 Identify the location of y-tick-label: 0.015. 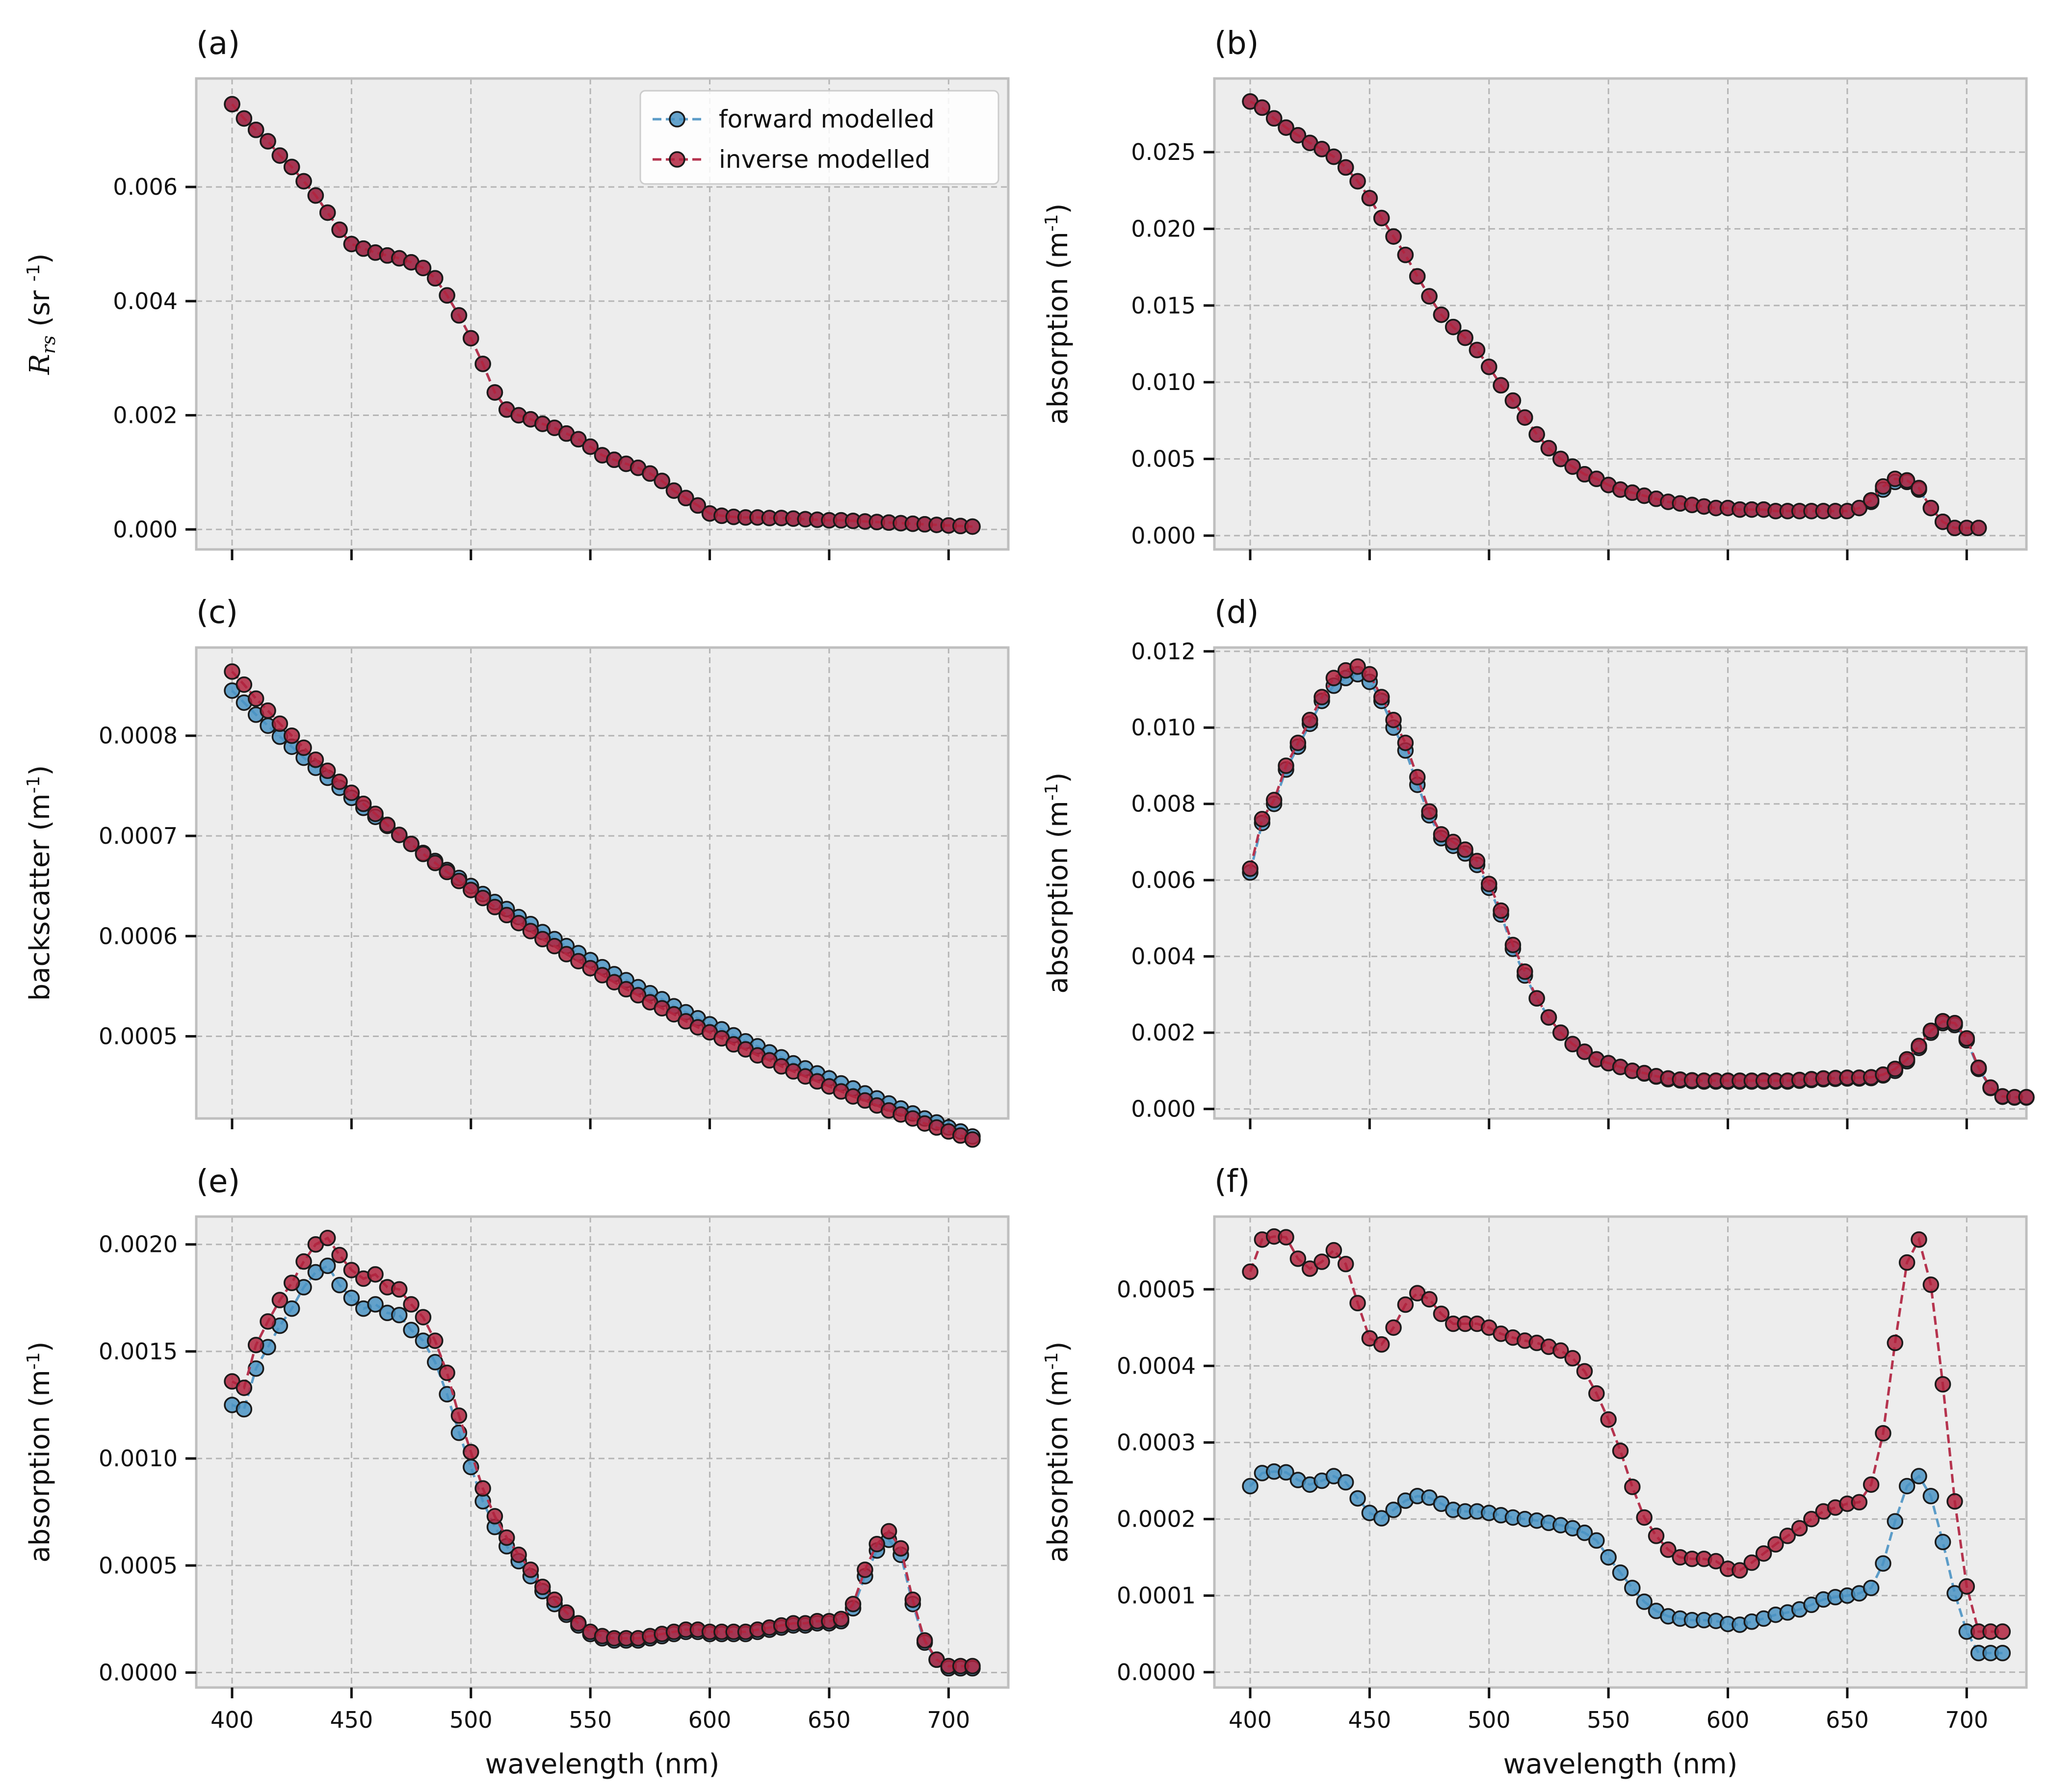
(1163, 306).